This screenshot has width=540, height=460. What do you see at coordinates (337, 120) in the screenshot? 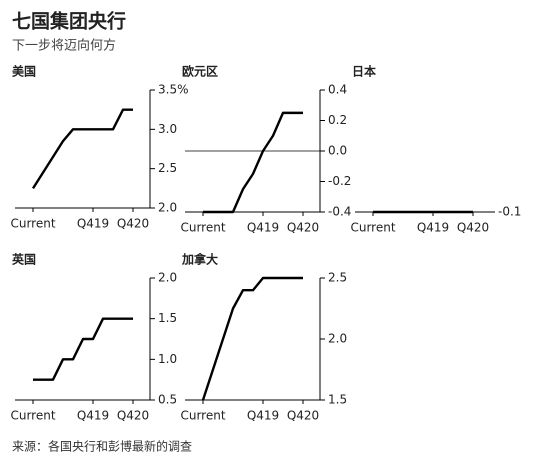
I see `y-tick-label: 0.2` at bounding box center [337, 120].